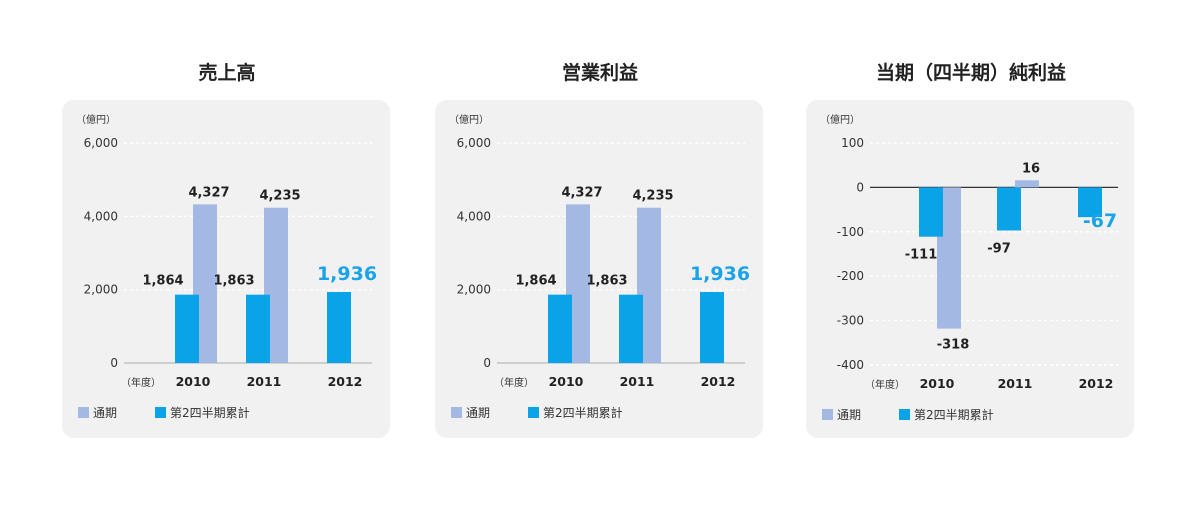  I want to click on bar-full-year-label: 16, so click(1031, 168).